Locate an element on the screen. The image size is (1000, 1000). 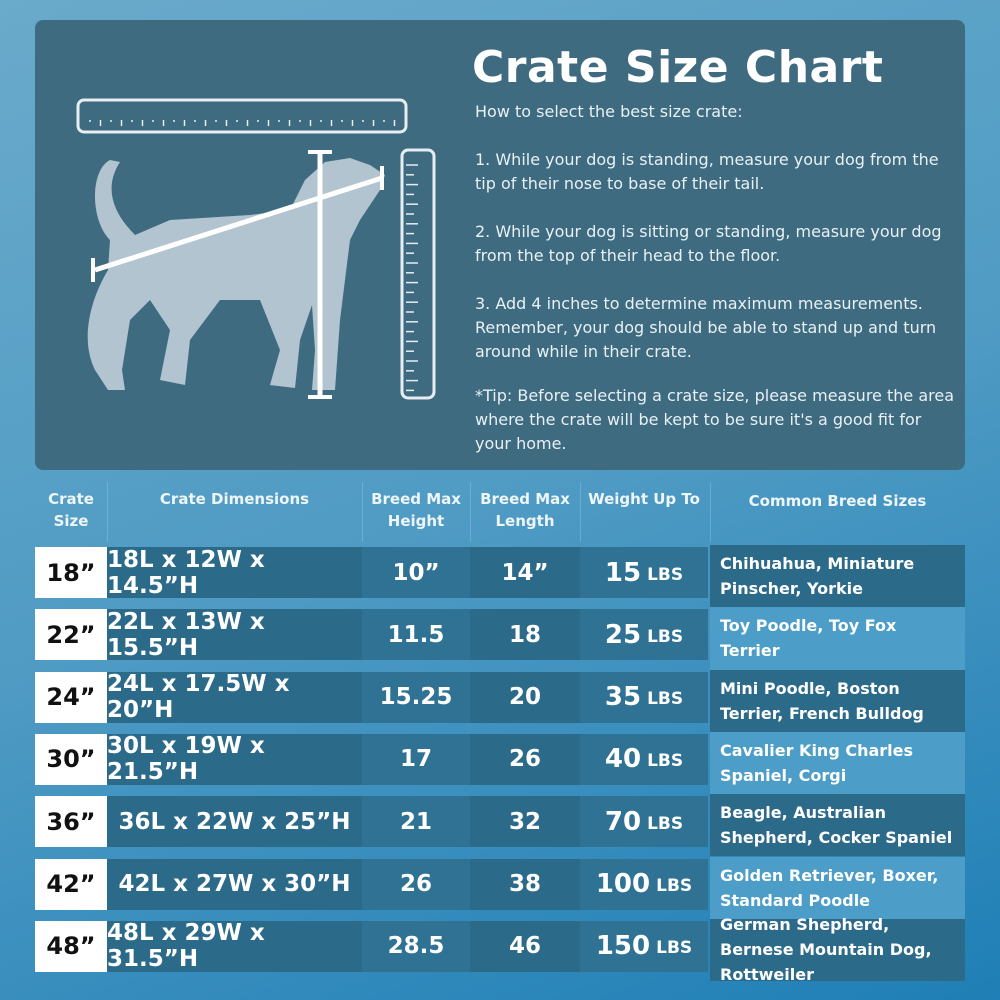
cell-size: 42” is located at coordinates (71, 884).